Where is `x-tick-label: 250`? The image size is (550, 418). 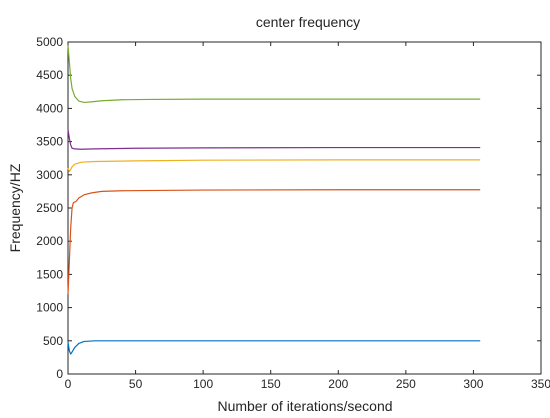
x-tick-label: 250 is located at coordinates (406, 384).